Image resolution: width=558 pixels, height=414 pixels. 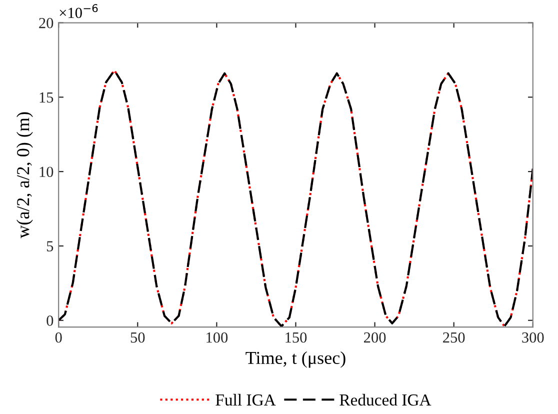 I want to click on x-tick-label: 250, so click(x=454, y=337).